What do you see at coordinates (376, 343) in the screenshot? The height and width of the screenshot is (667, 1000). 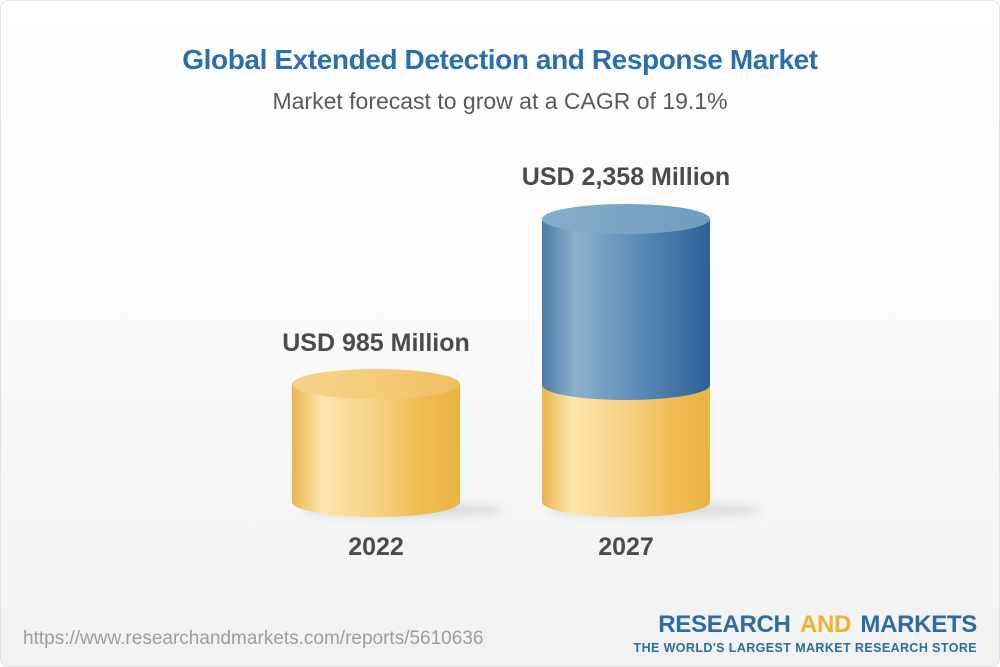 I see `value-label-2022: USD 985 Million` at bounding box center [376, 343].